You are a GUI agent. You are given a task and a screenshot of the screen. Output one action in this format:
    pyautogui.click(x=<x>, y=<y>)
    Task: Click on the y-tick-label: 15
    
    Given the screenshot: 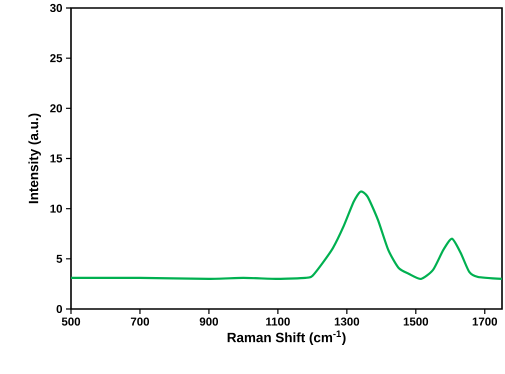 What is the action you would take?
    pyautogui.click(x=56, y=158)
    